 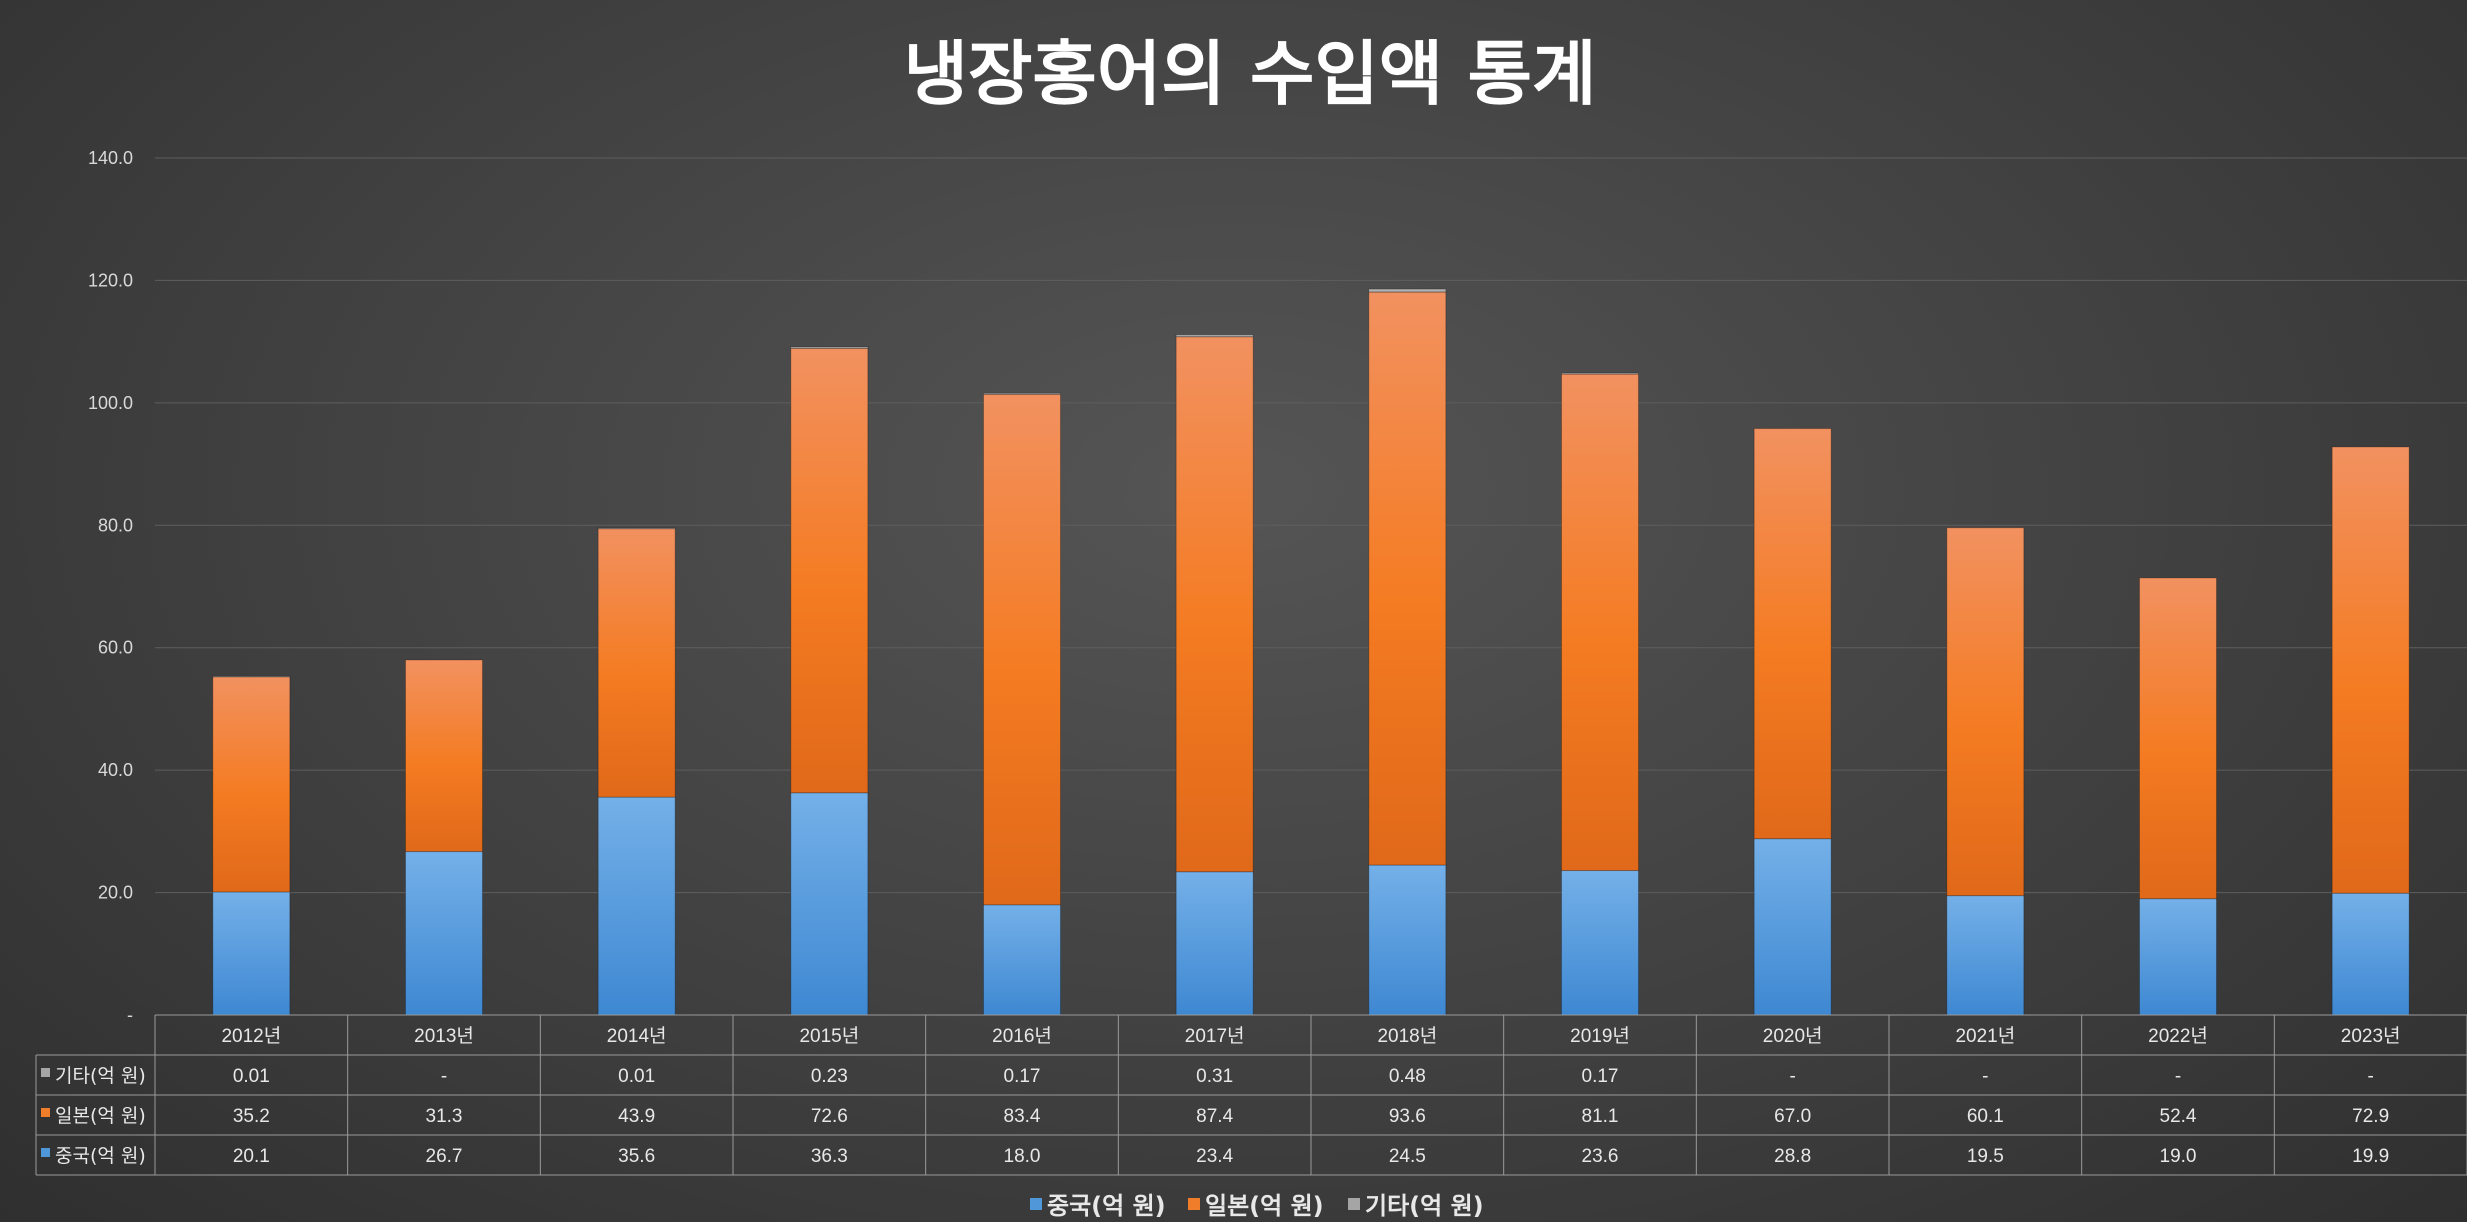 What do you see at coordinates (1407, 1156) in the screenshot?
I see `table-cell-value: 24.5` at bounding box center [1407, 1156].